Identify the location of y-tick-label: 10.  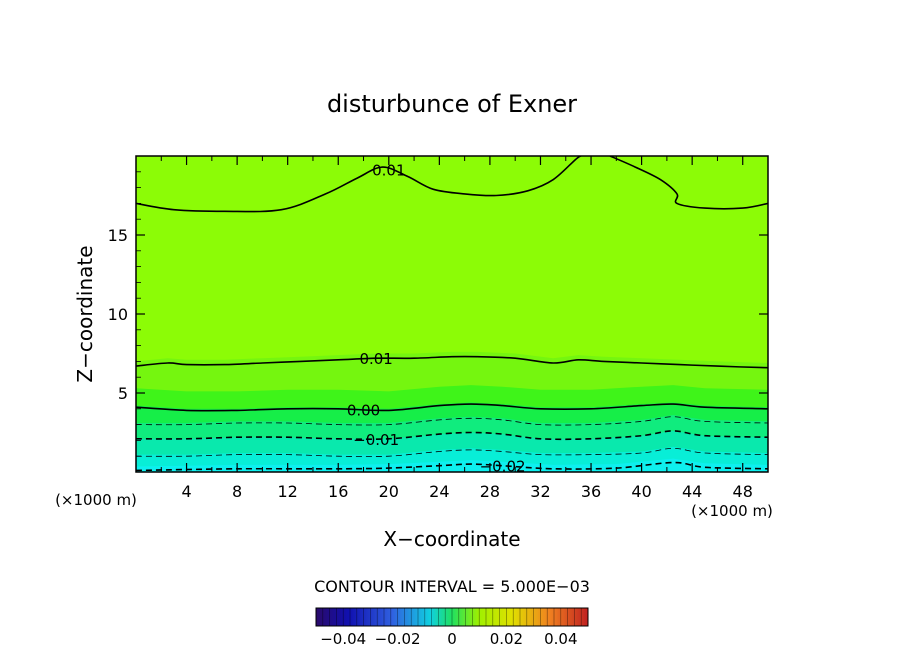
(118, 314).